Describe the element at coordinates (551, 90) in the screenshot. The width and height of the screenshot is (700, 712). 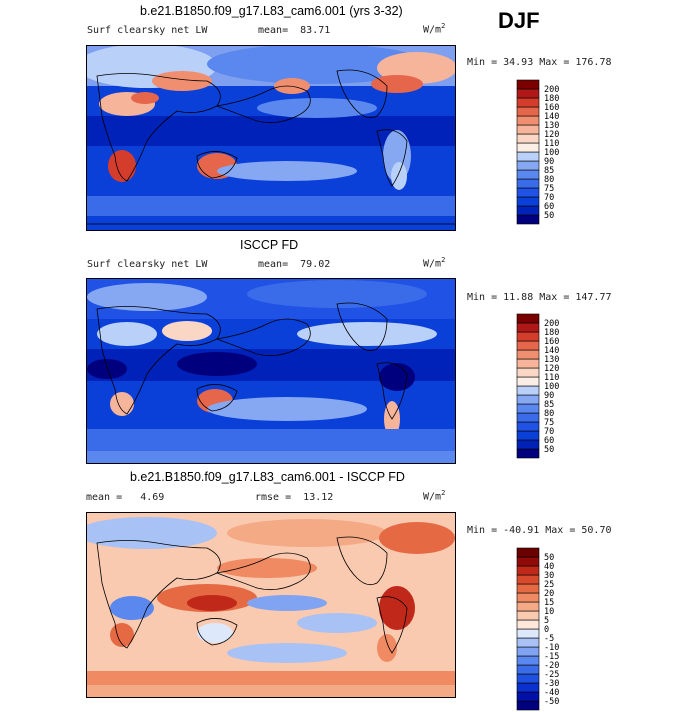
I see `colorbar-tick-label: 200` at that location.